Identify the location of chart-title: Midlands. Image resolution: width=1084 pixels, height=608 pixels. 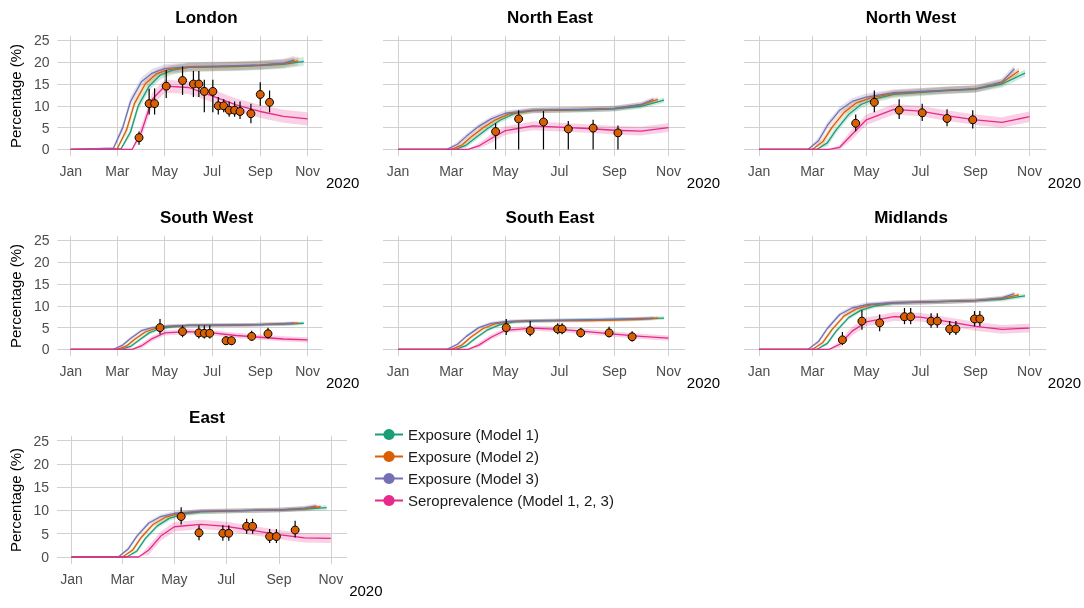
(911, 217).